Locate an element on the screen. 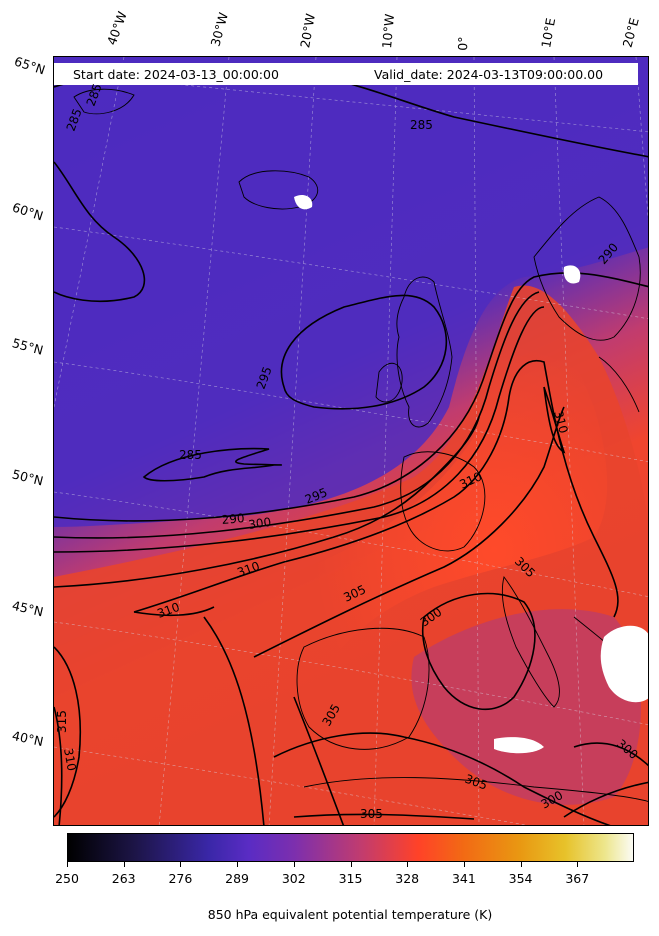 This screenshot has width=659, height=936. uk-coast is located at coordinates (424, 352).